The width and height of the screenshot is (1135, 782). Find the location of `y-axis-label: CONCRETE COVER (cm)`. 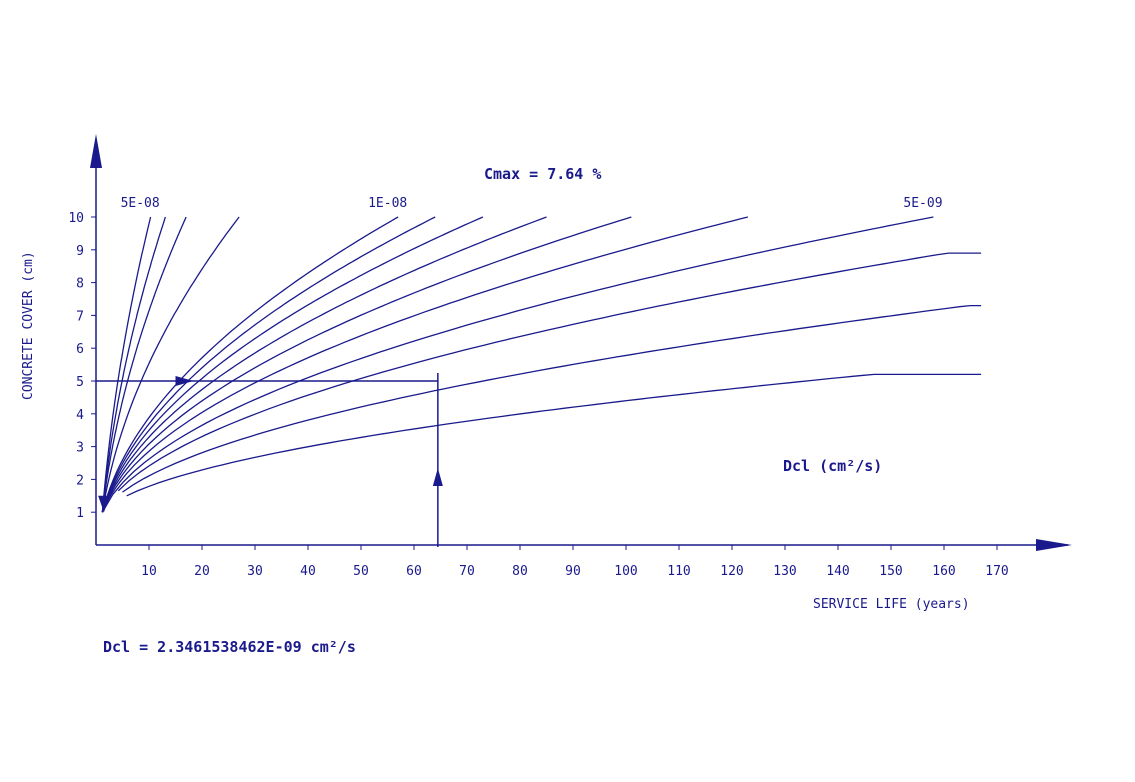

y-axis-label: CONCRETE COVER (cm) is located at coordinates (28, 325).